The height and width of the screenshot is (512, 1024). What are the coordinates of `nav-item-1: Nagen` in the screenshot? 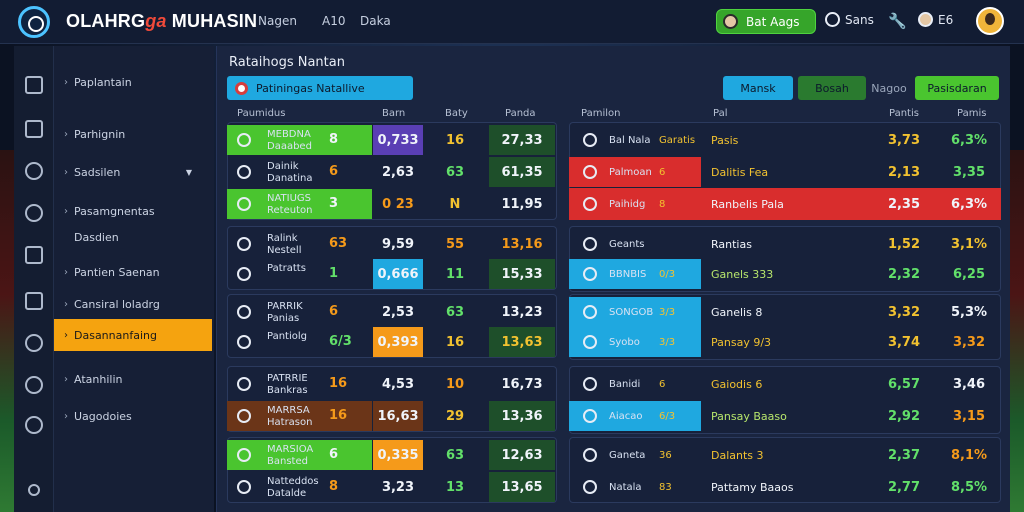 It's located at (277, 21).